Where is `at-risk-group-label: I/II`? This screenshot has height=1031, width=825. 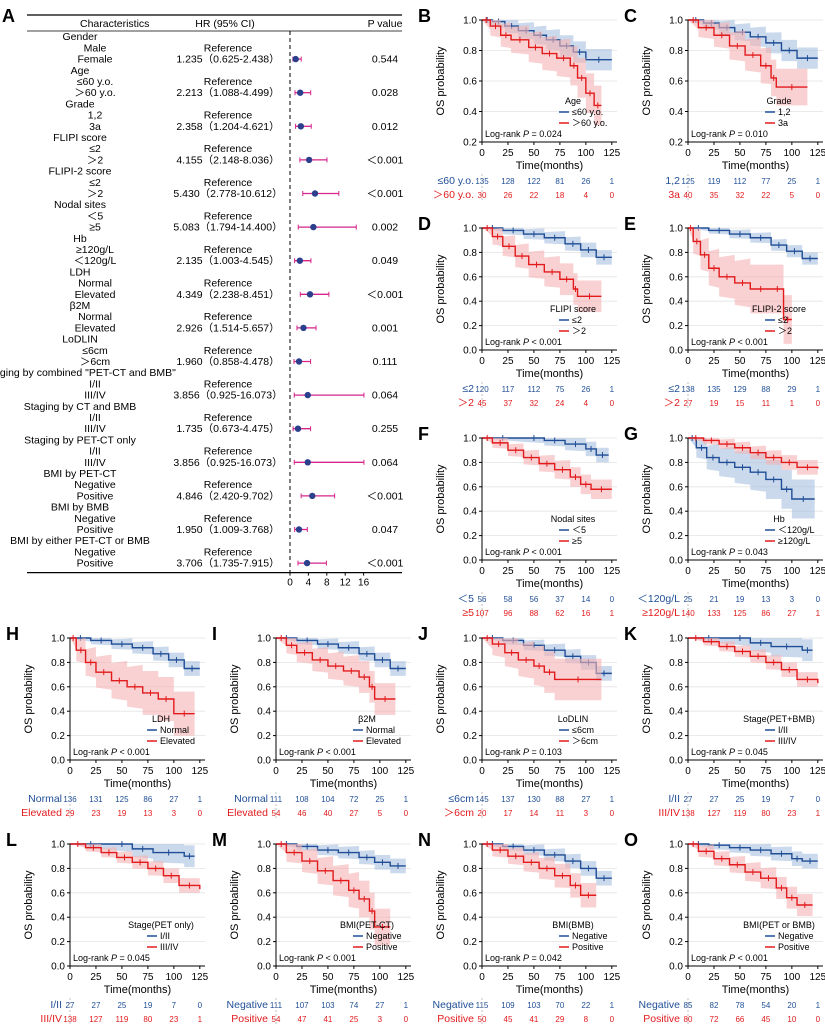
at-risk-group-label: I/II is located at coordinates (56, 1005).